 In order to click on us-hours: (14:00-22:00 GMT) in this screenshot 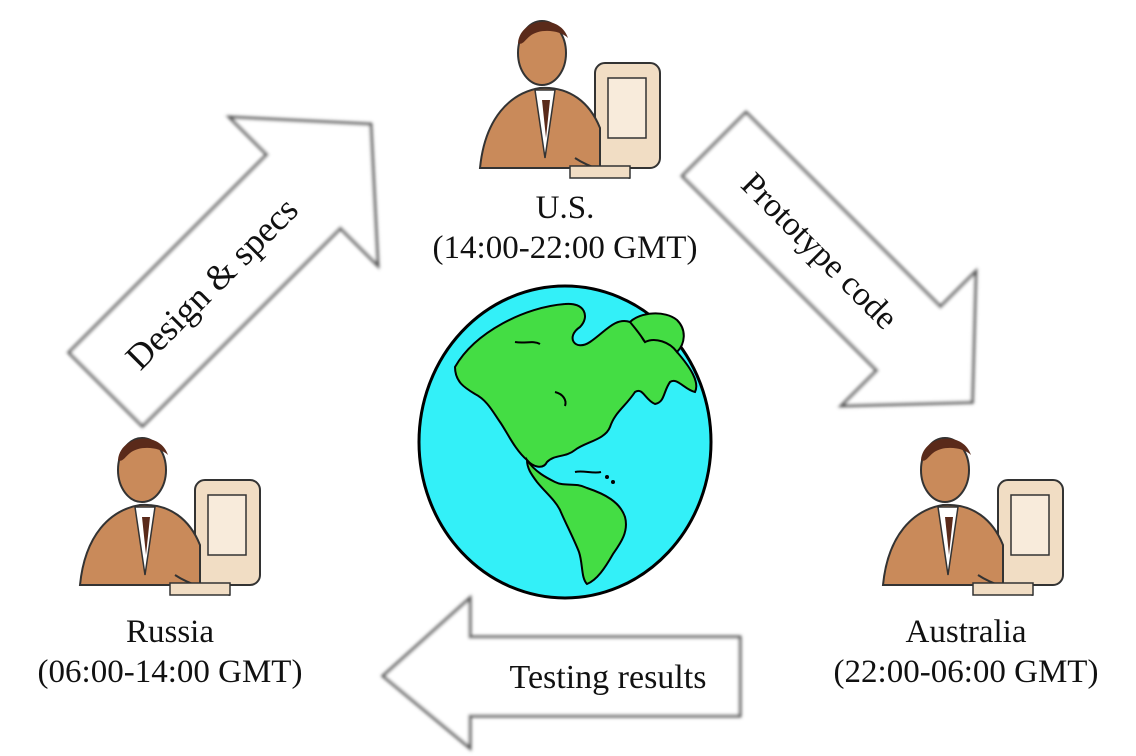, I will do `click(565, 248)`.